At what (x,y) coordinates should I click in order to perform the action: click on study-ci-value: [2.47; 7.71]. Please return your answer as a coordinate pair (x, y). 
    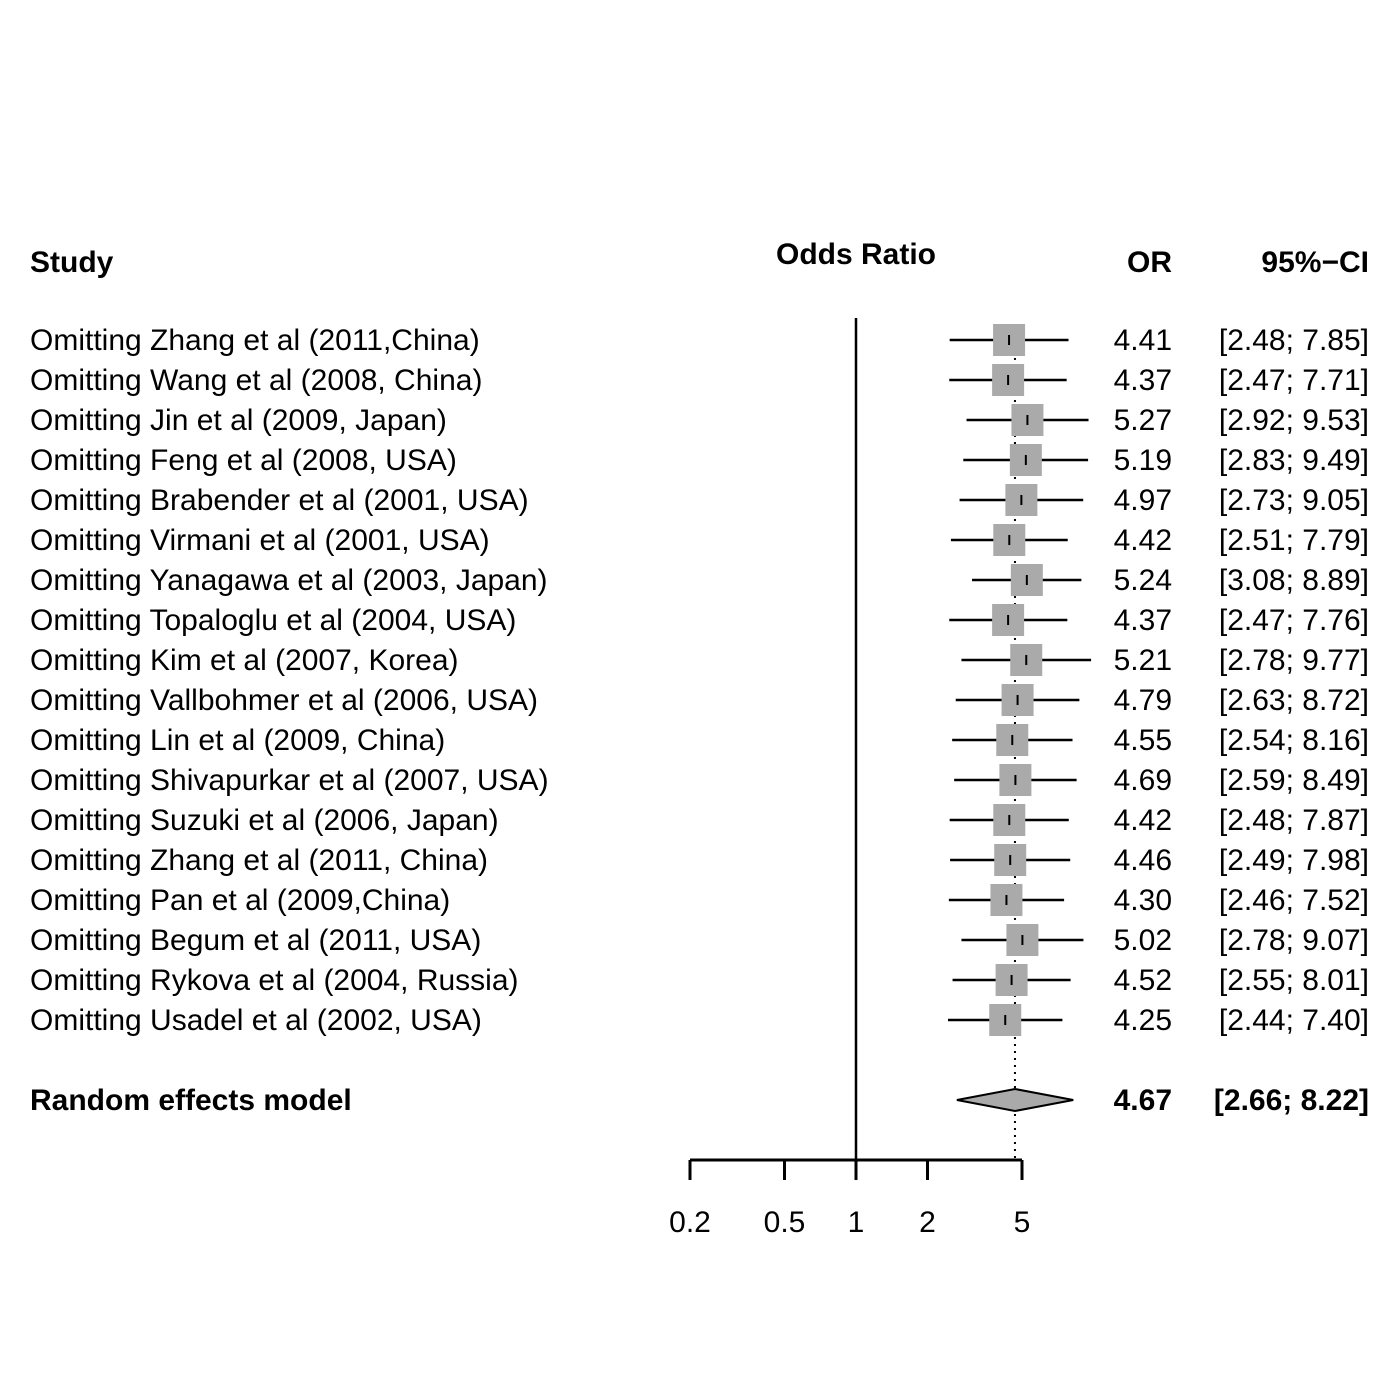
    Looking at the image, I should click on (1294, 380).